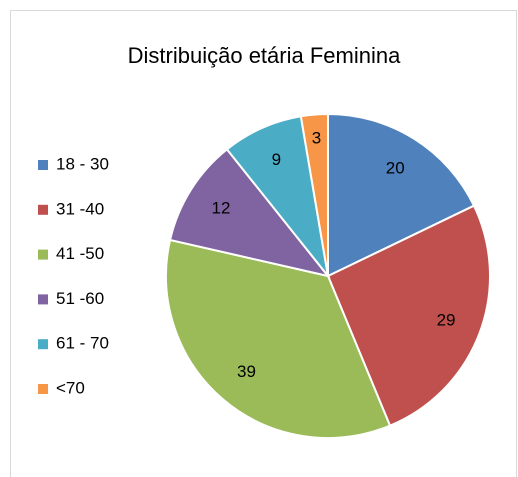 Image resolution: width=518 pixels, height=477 pixels. I want to click on legend-label: <70, so click(70, 387).